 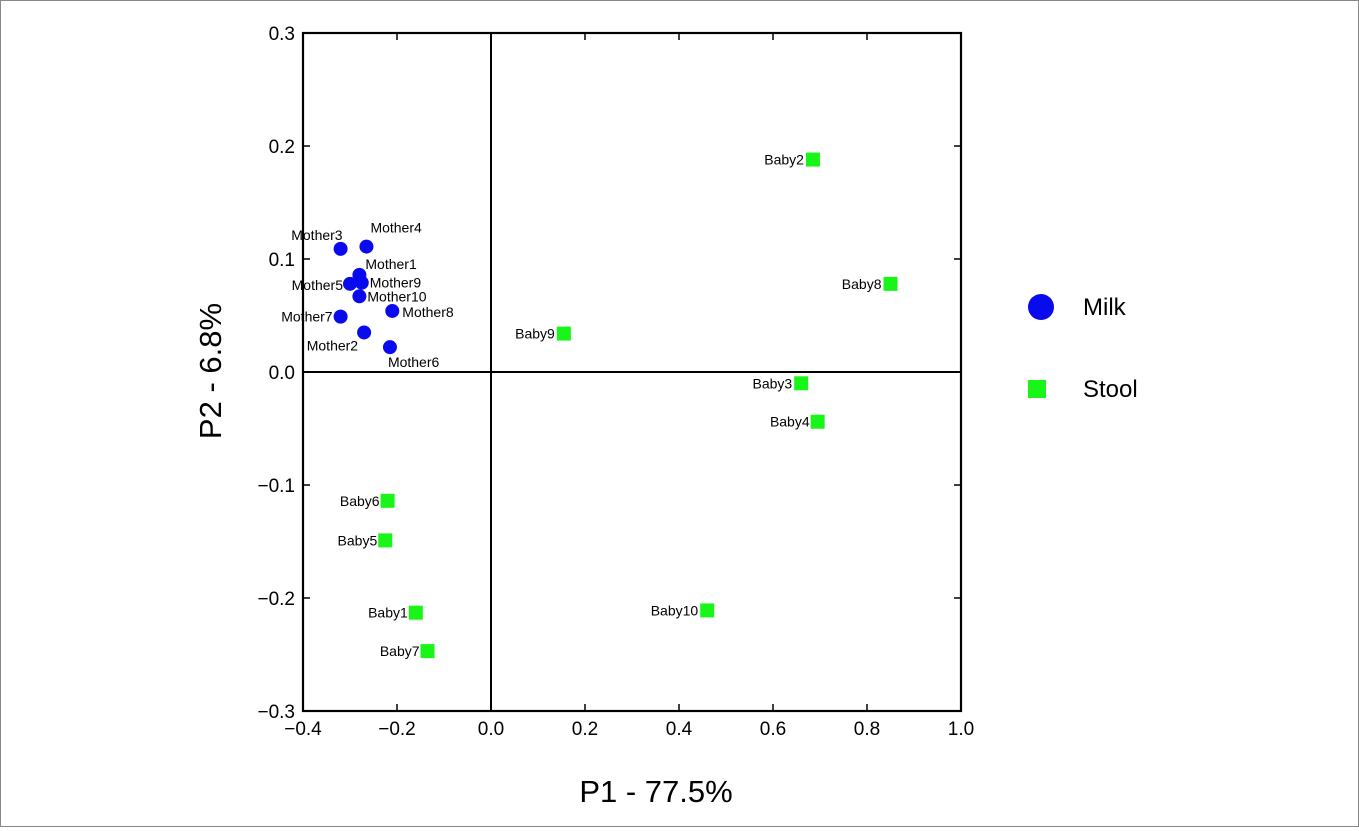 What do you see at coordinates (784, 160) in the screenshot?
I see `point-label-baby2: Baby2` at bounding box center [784, 160].